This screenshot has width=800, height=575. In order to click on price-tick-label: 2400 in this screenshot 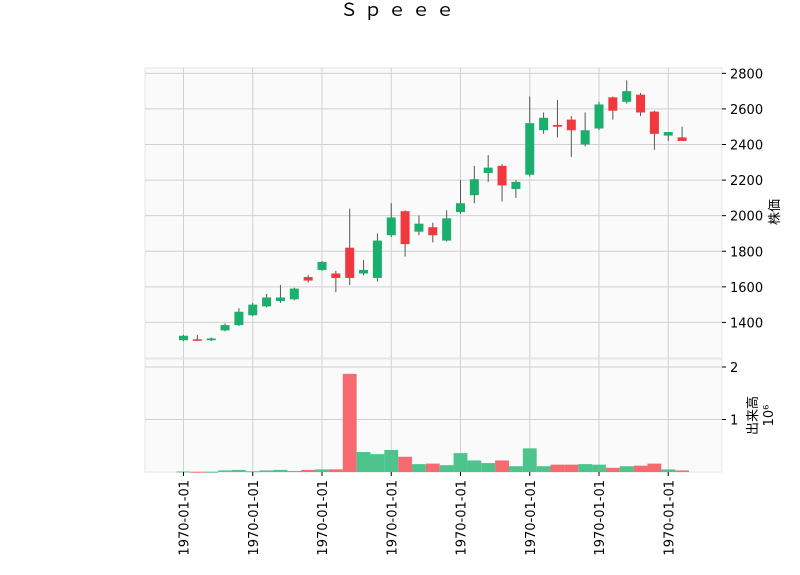, I will do `click(746, 146)`.